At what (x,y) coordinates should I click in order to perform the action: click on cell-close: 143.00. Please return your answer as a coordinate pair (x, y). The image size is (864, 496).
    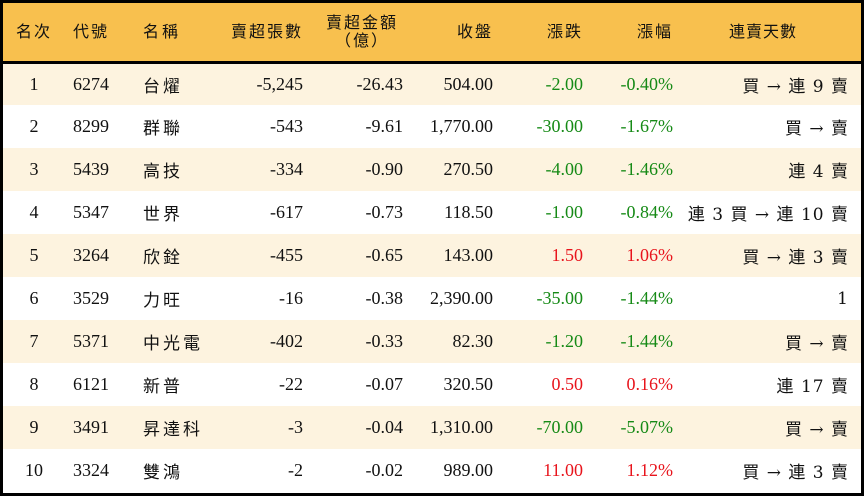
    Looking at the image, I should click on (468, 255).